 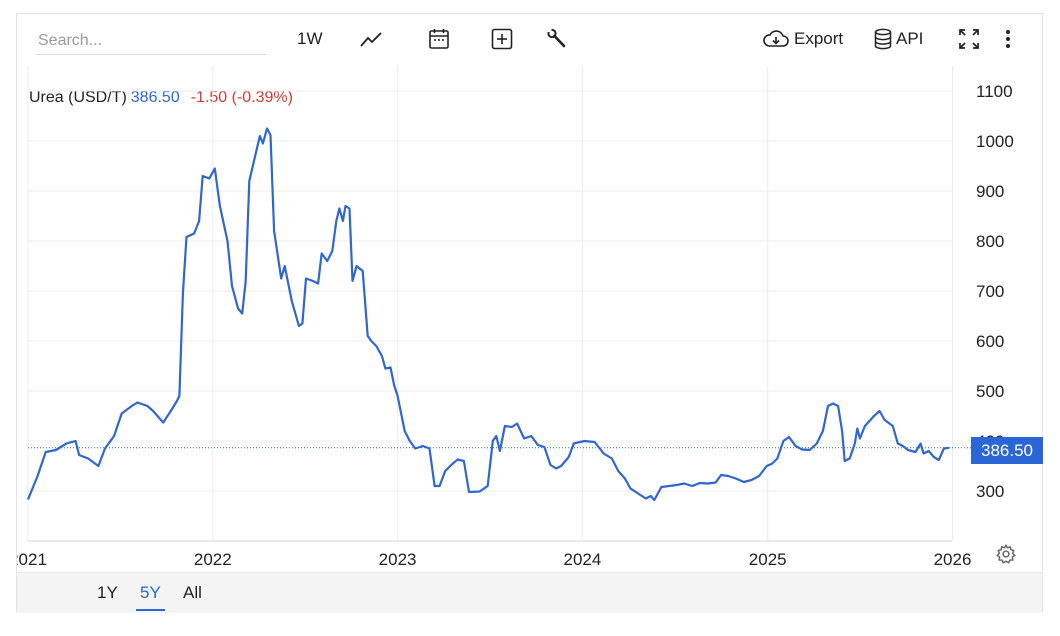 I want to click on legend-last-value: 386.50, so click(x=155, y=97).